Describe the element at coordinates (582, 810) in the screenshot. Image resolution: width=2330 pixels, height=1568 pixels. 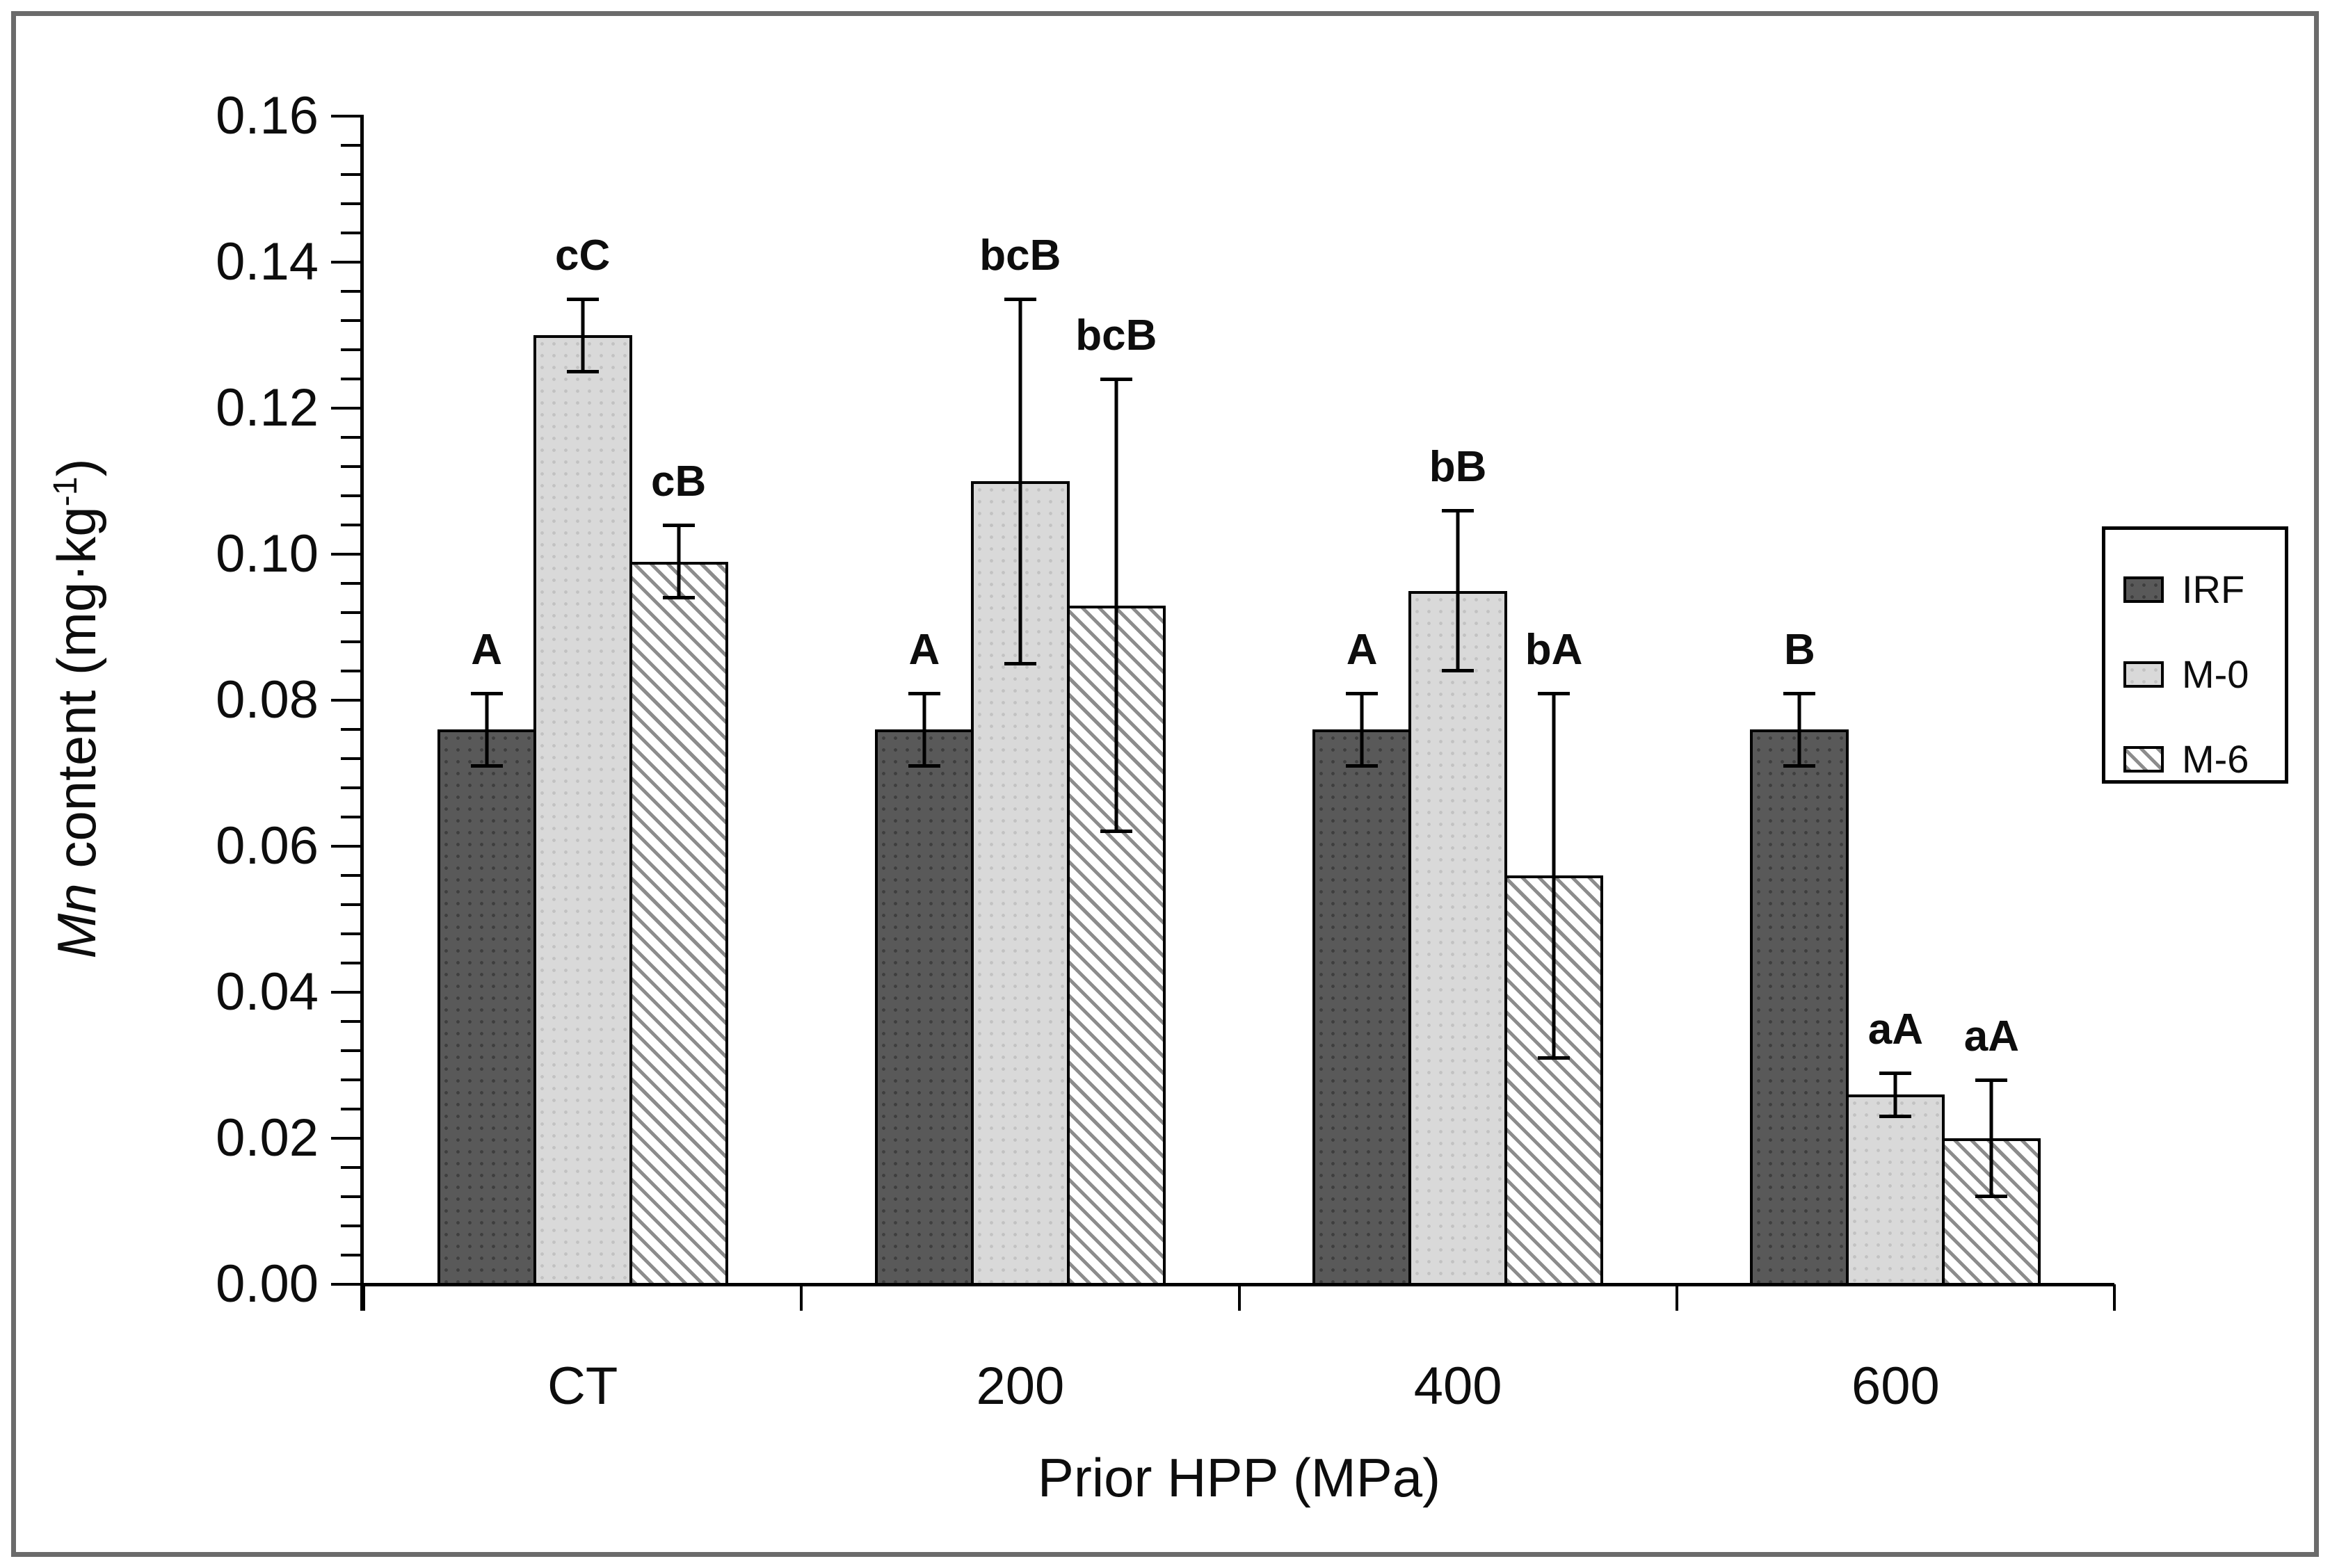
I see `bar bar-M-0-CT` at that location.